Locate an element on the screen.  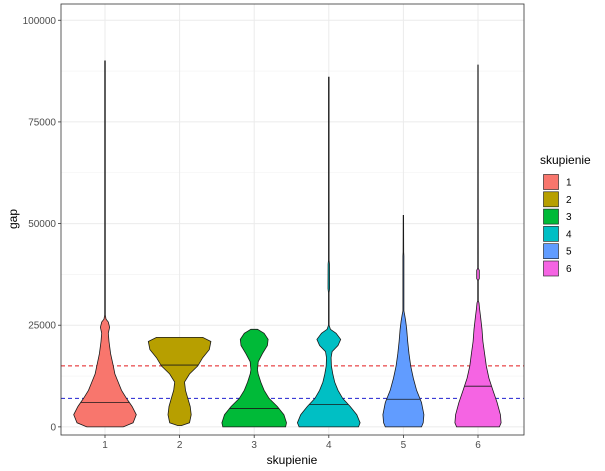
legend-label: 5 is located at coordinates (569, 252).